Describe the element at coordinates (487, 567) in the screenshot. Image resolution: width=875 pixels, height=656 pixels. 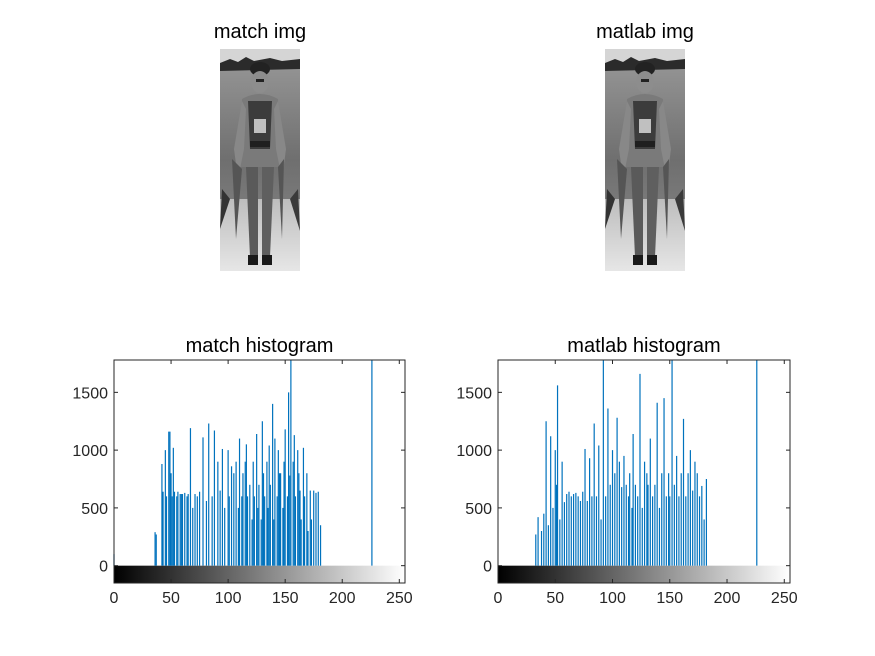
I see `chart-1-y-tick-label: 0` at that location.